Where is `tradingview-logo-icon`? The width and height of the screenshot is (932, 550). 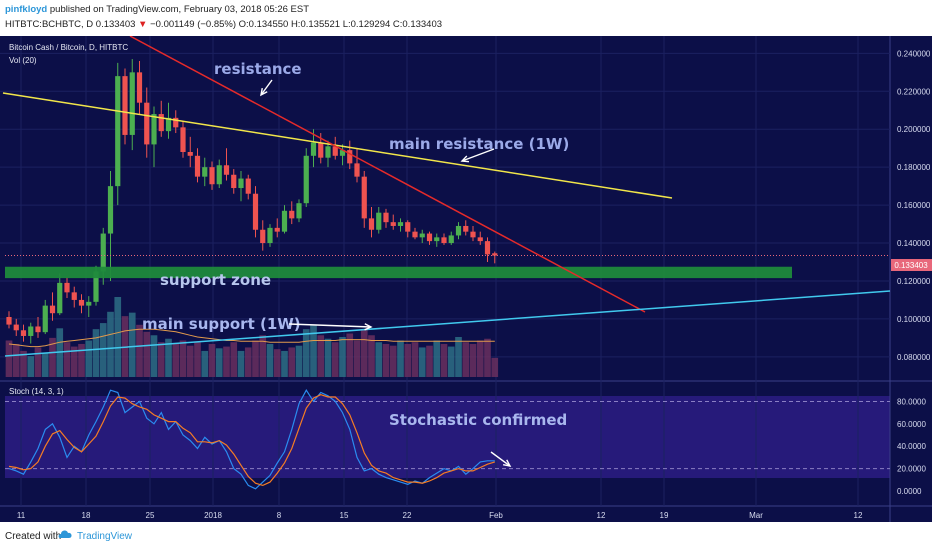 tradingview-logo-icon is located at coordinates (65, 534).